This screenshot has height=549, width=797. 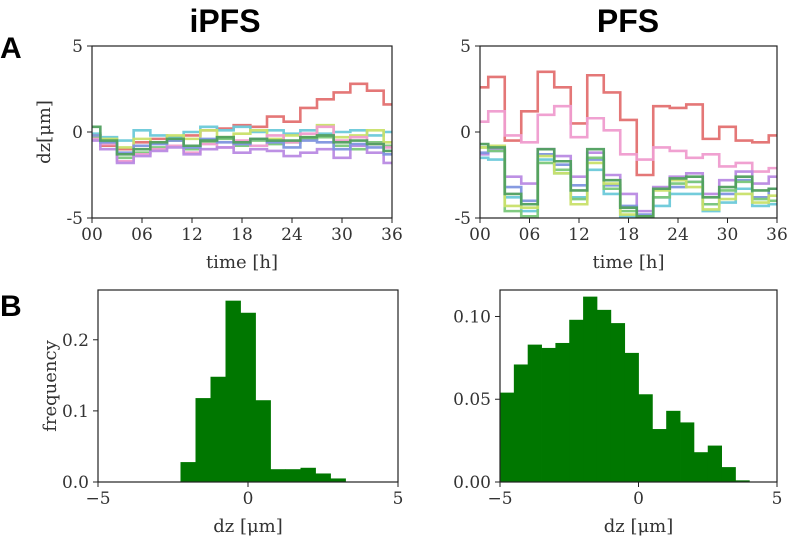 I want to click on y-tick-label: 0.00, so click(x=472, y=483).